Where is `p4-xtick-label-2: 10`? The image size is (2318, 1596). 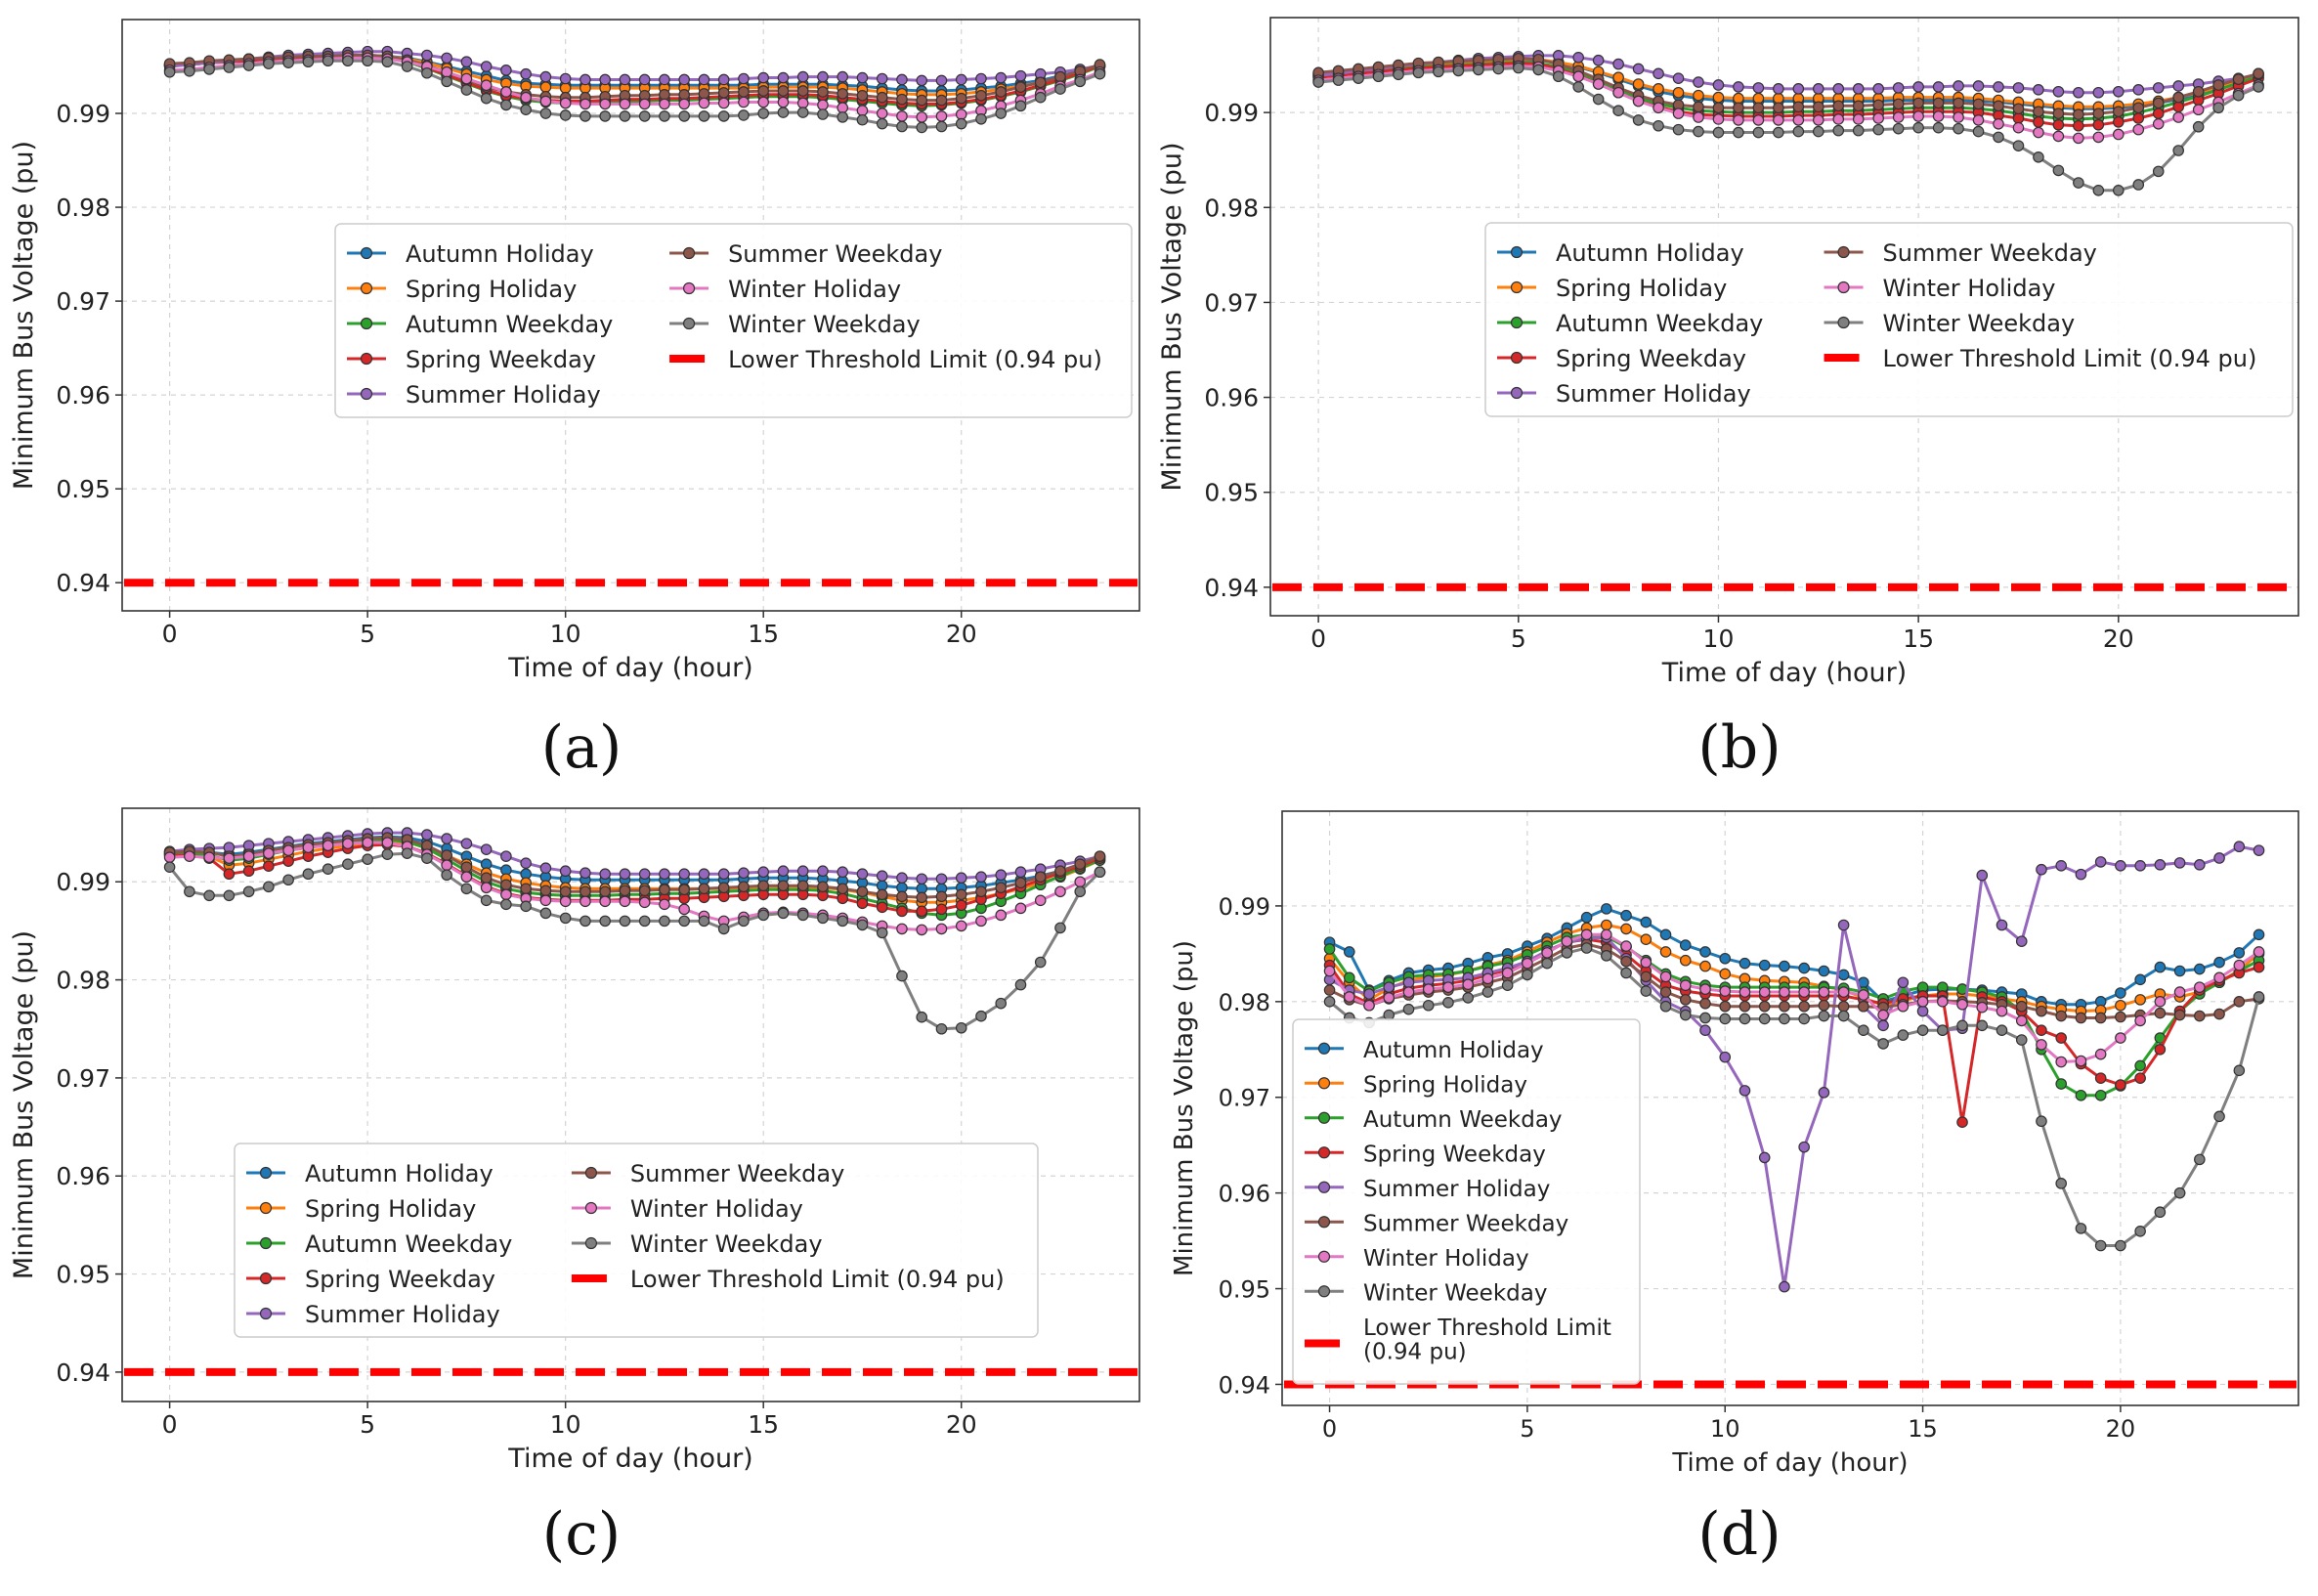
p4-xtick-label-2: 10 is located at coordinates (1725, 1429).